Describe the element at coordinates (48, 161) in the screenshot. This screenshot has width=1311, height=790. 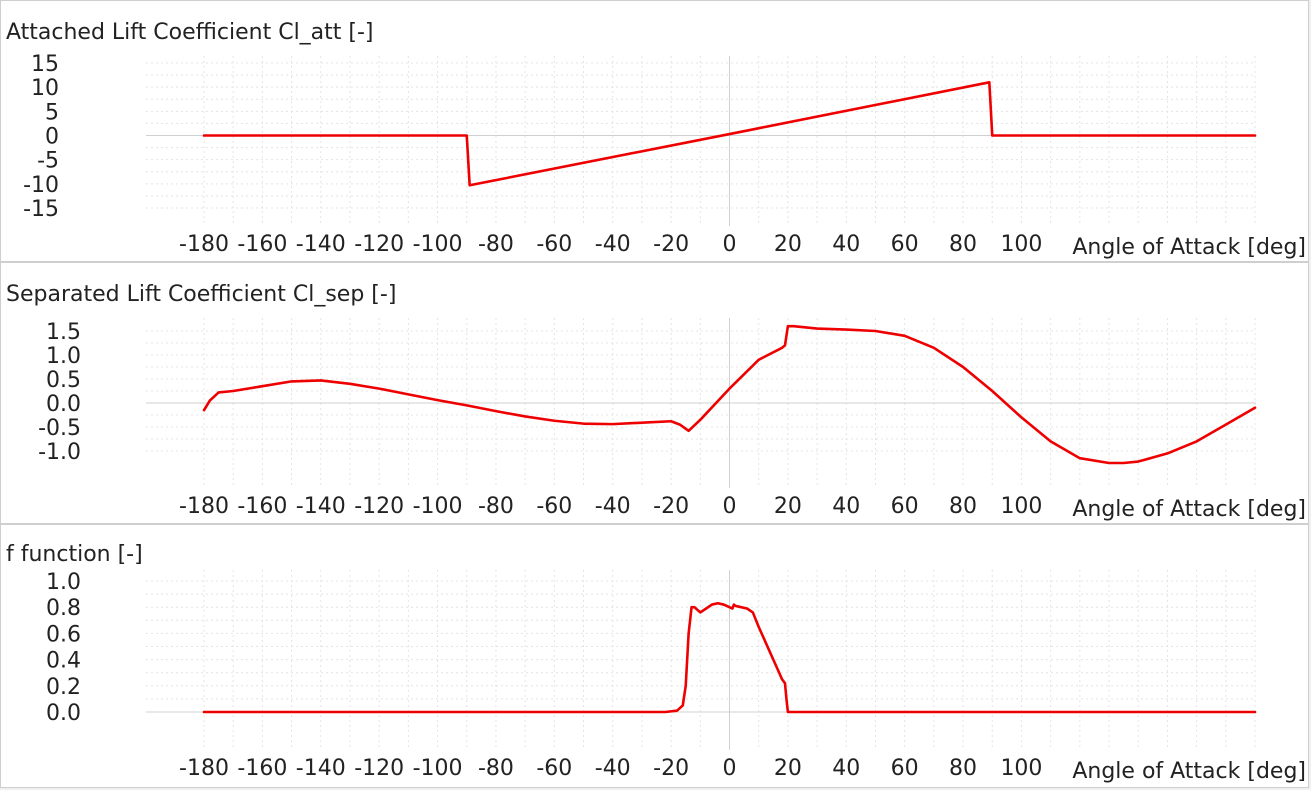
I see `y-tick-label: -5` at that location.